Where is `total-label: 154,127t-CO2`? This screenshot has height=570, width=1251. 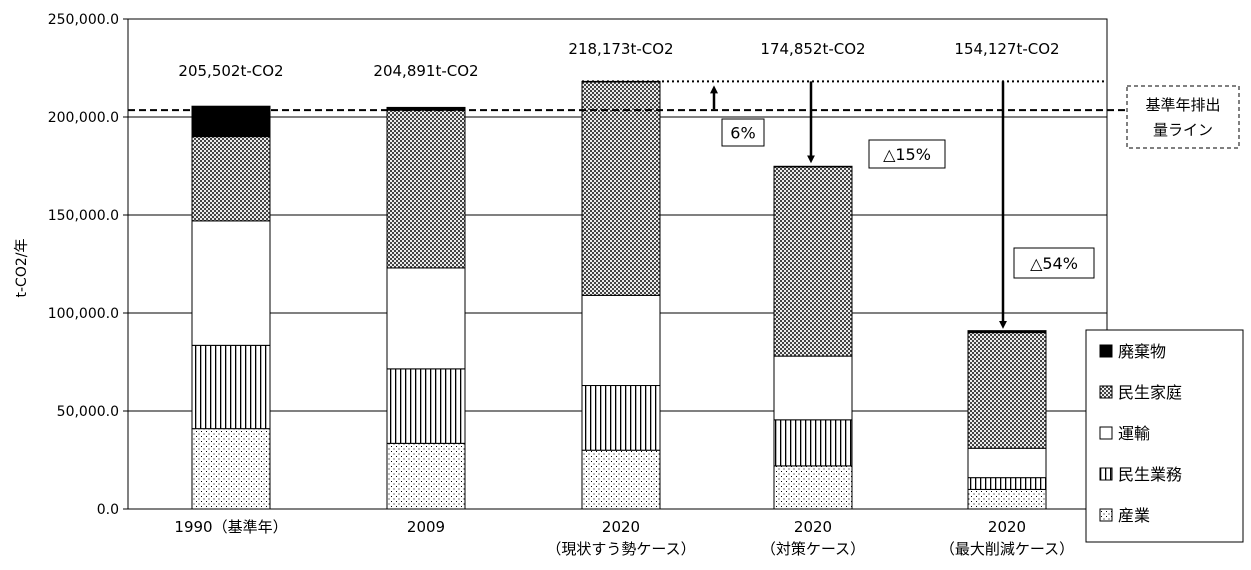 total-label: 154,127t-CO2 is located at coordinates (1006, 49).